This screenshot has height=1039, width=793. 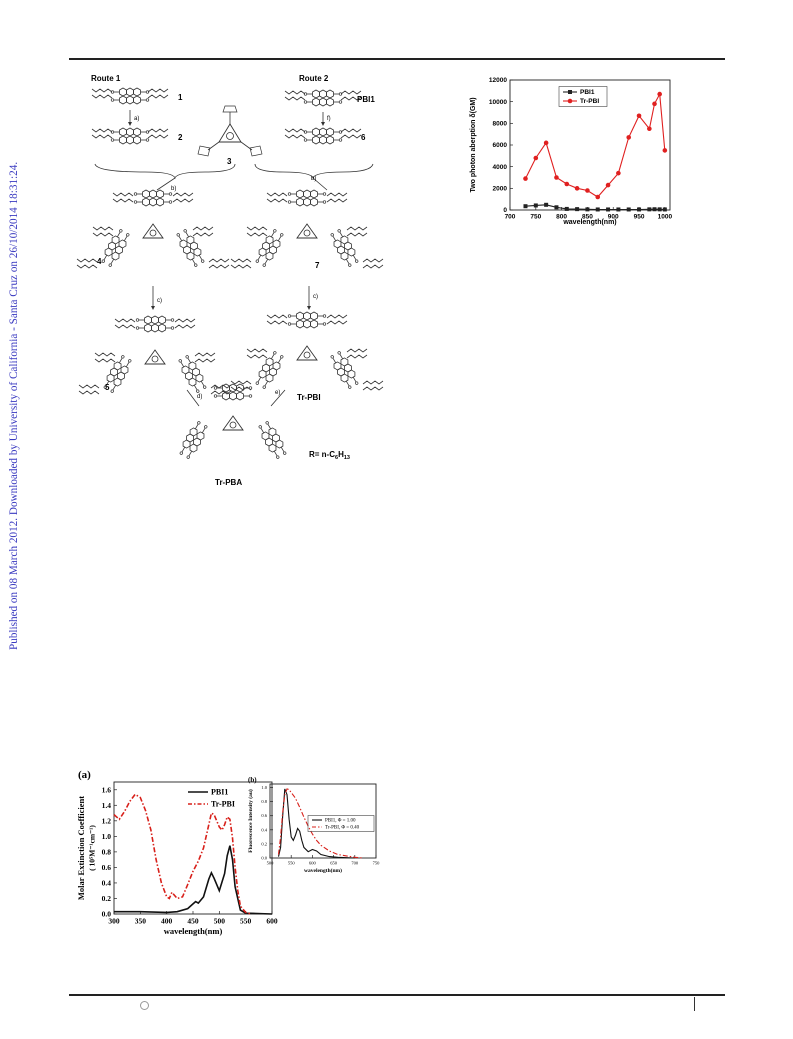 What do you see at coordinates (173, 189) in the screenshot?
I see `step-b-left-label: b)` at bounding box center [173, 189].